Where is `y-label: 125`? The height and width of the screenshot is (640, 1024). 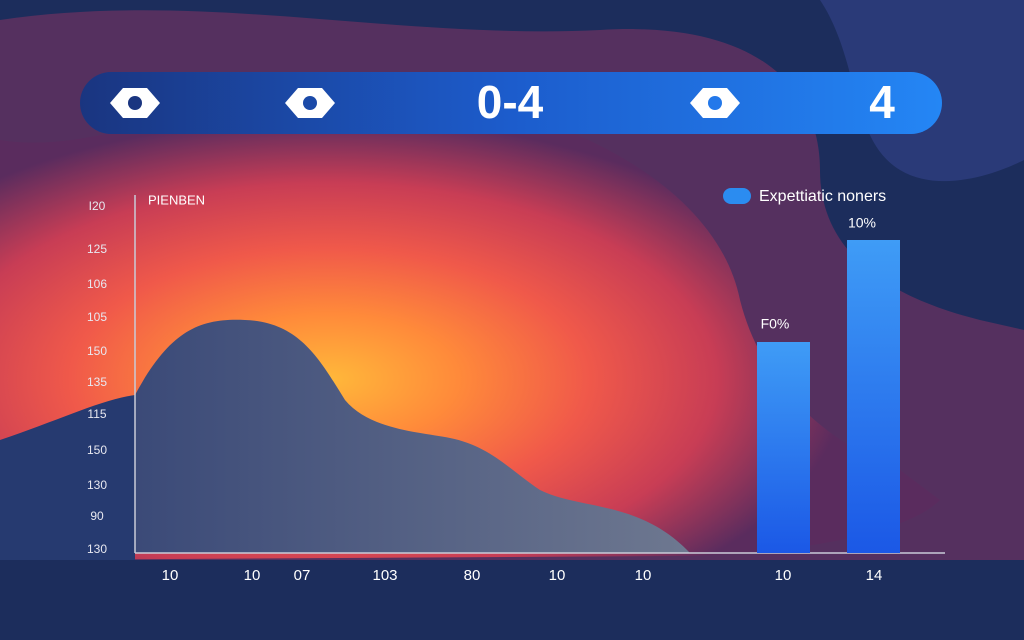 y-label: 125 is located at coordinates (97, 249).